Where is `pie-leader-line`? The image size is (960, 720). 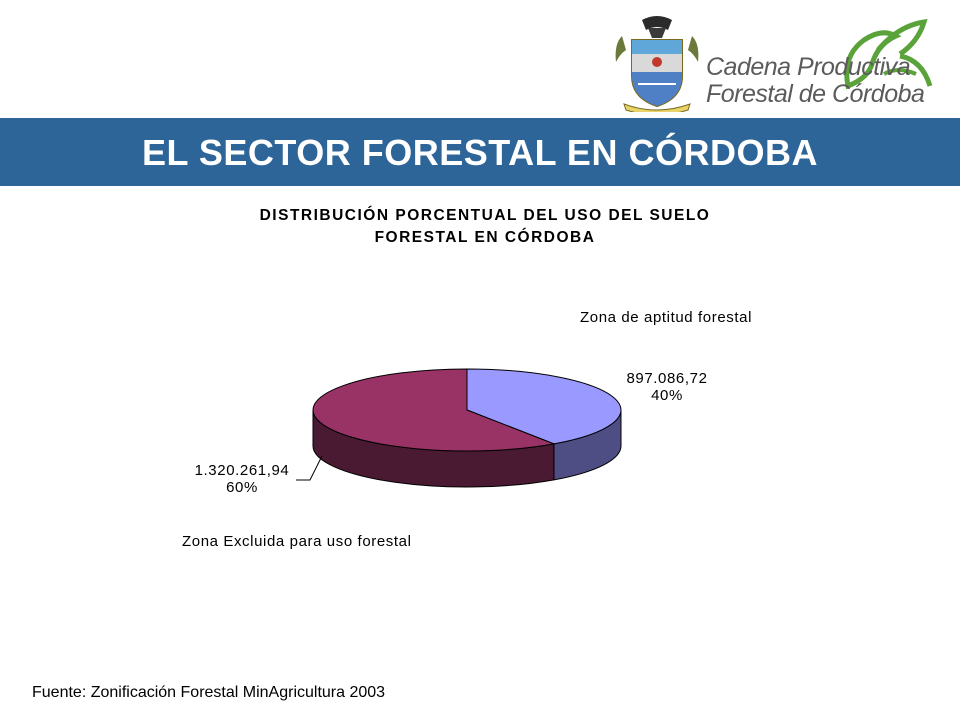 pie-leader-line is located at coordinates (309, 468).